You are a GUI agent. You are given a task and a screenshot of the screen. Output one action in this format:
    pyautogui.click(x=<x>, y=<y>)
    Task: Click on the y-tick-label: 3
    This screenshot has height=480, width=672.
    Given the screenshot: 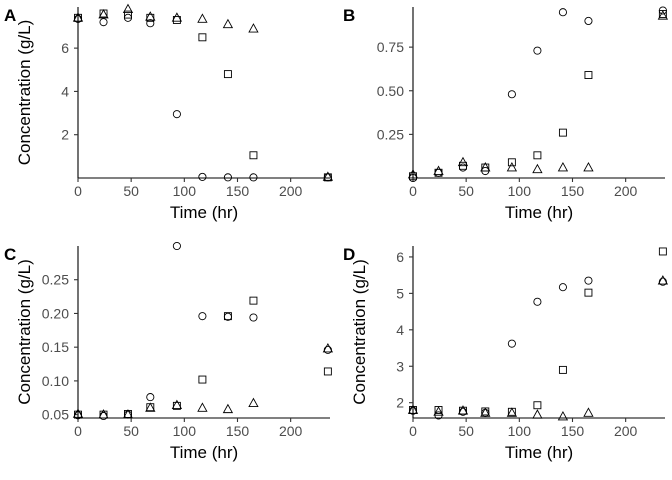 What is the action you would take?
    pyautogui.click(x=400, y=366)
    